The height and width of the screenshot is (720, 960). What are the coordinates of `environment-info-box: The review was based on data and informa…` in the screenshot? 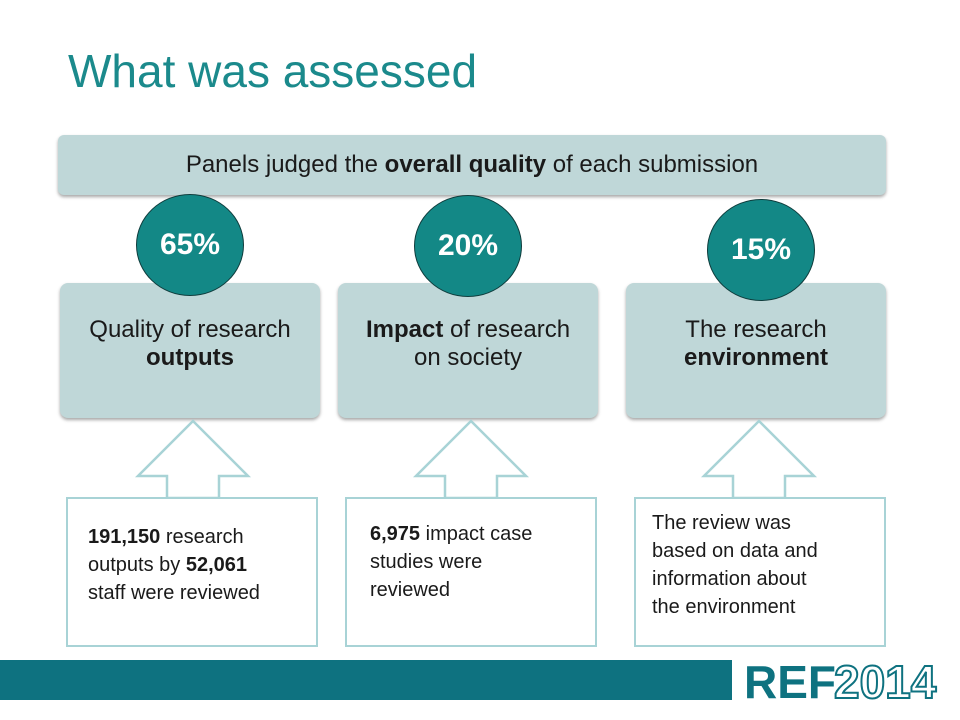 It's located at (760, 572).